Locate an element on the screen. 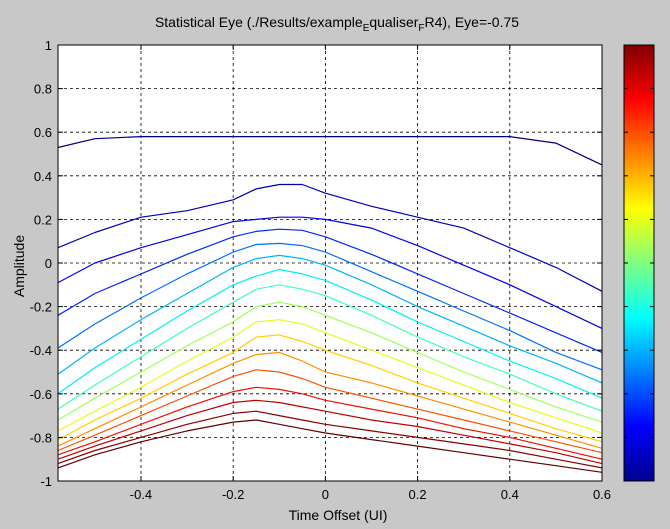  y-tick-label: -1 is located at coordinates (46, 481).